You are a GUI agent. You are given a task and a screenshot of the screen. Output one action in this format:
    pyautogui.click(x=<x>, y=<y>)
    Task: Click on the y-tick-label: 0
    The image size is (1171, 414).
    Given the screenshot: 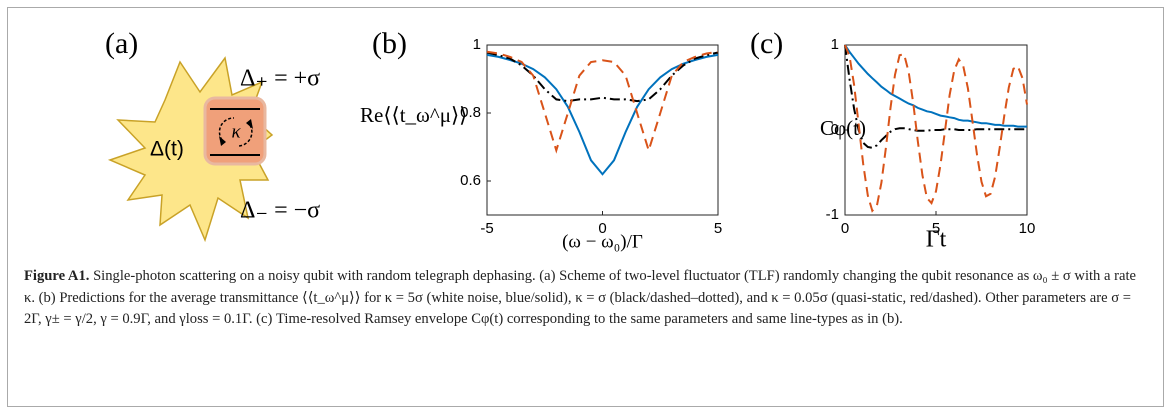 What is the action you would take?
    pyautogui.click(x=835, y=129)
    